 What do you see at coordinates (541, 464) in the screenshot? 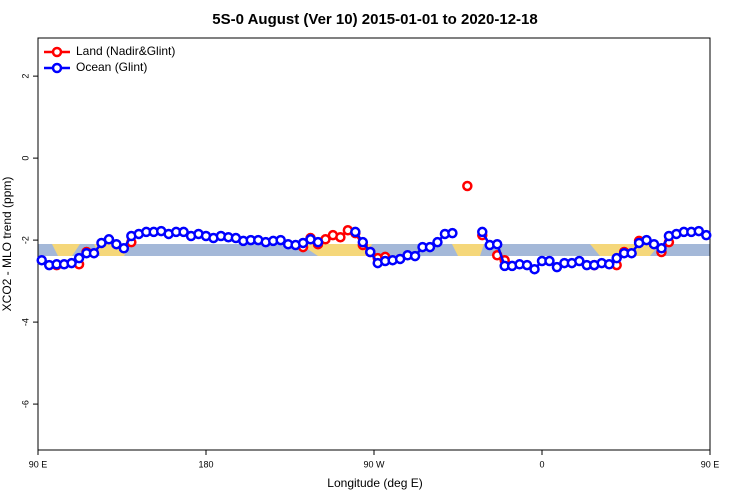
I see `x-tick-label: 0` at bounding box center [541, 464].